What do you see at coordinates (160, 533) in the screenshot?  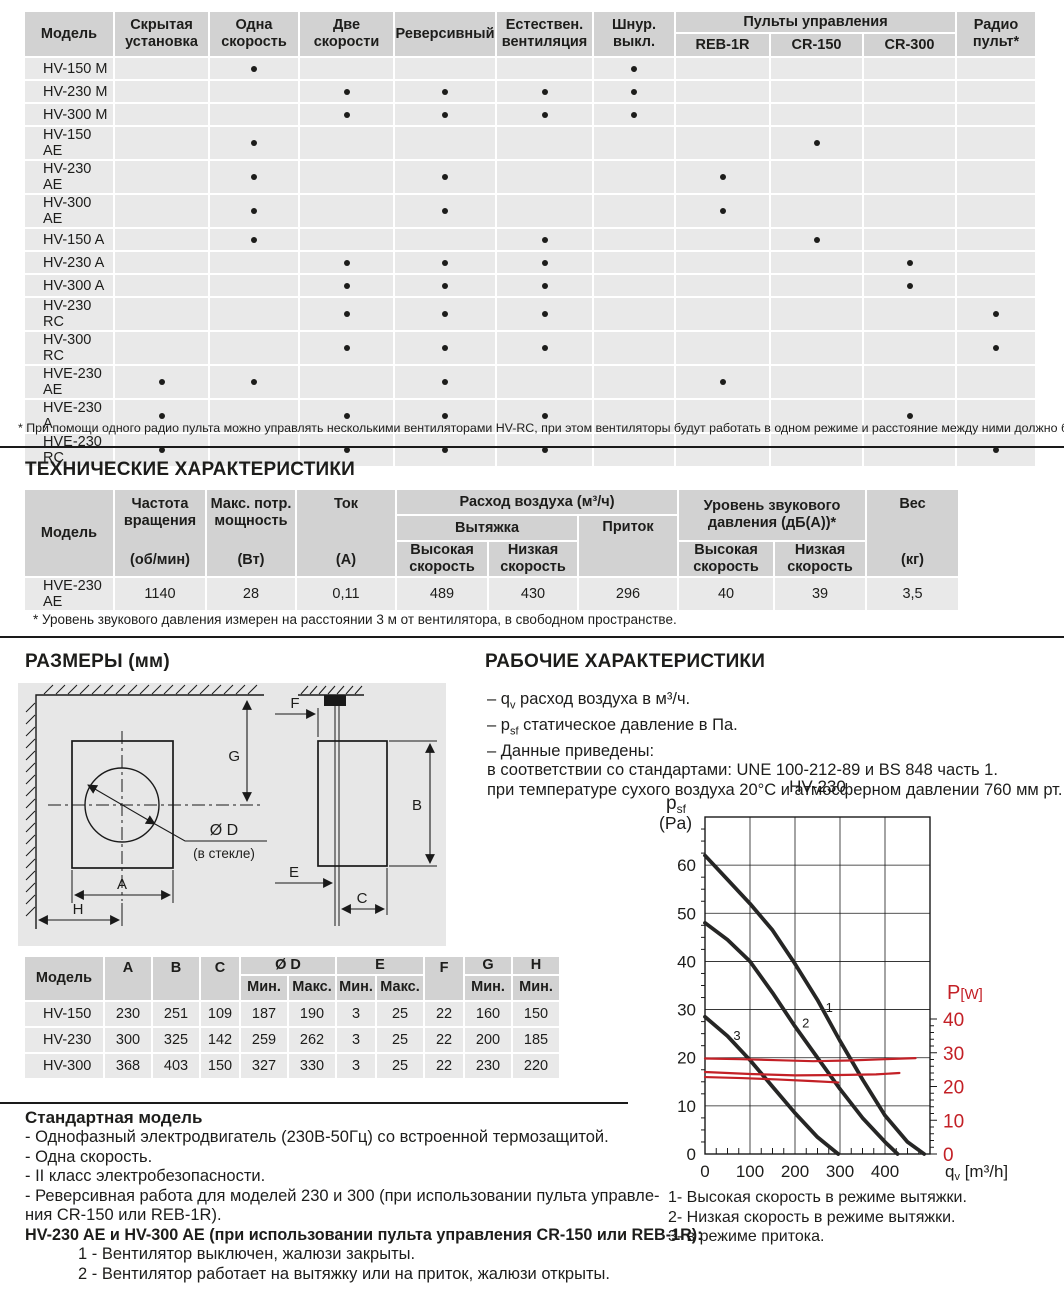 I see `tech-header-speed: Частота вращения (об/мин)` at bounding box center [160, 533].